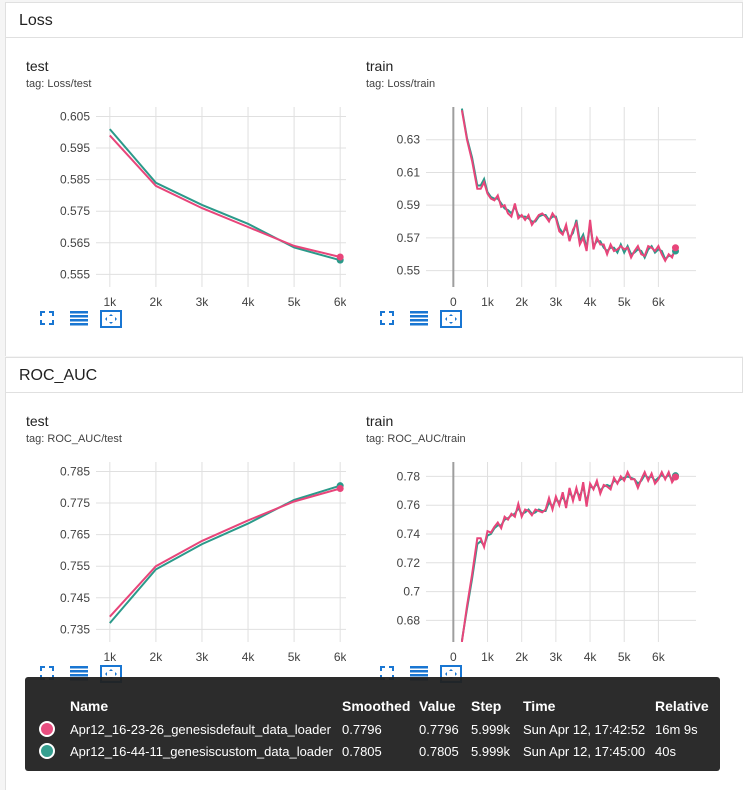 The image size is (743, 790). I want to click on run-time: Sun Apr 12, 17:42:52, so click(584, 729).